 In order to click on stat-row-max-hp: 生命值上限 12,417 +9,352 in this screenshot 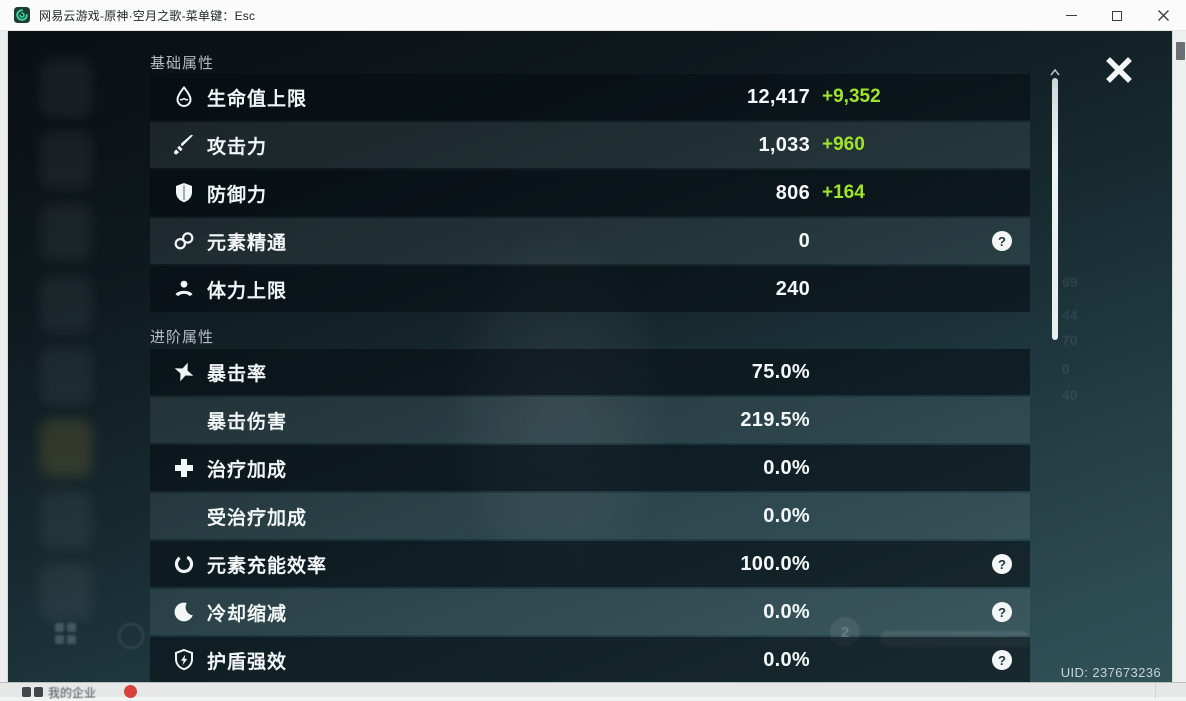, I will do `click(590, 97)`.